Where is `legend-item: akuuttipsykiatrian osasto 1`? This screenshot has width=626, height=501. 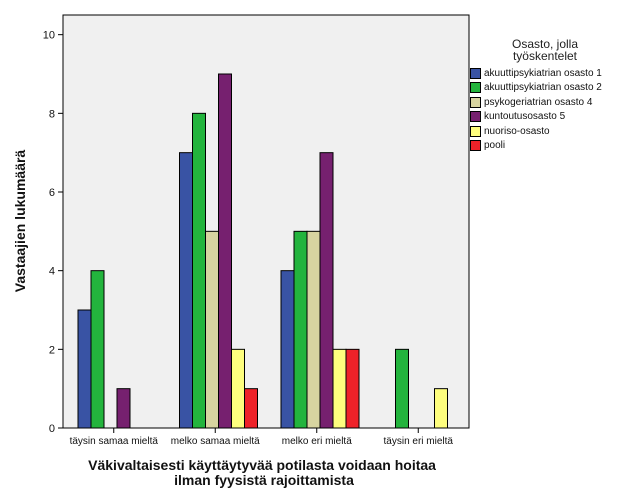 legend-item: akuuttipsykiatrian osasto 1 is located at coordinates (545, 73).